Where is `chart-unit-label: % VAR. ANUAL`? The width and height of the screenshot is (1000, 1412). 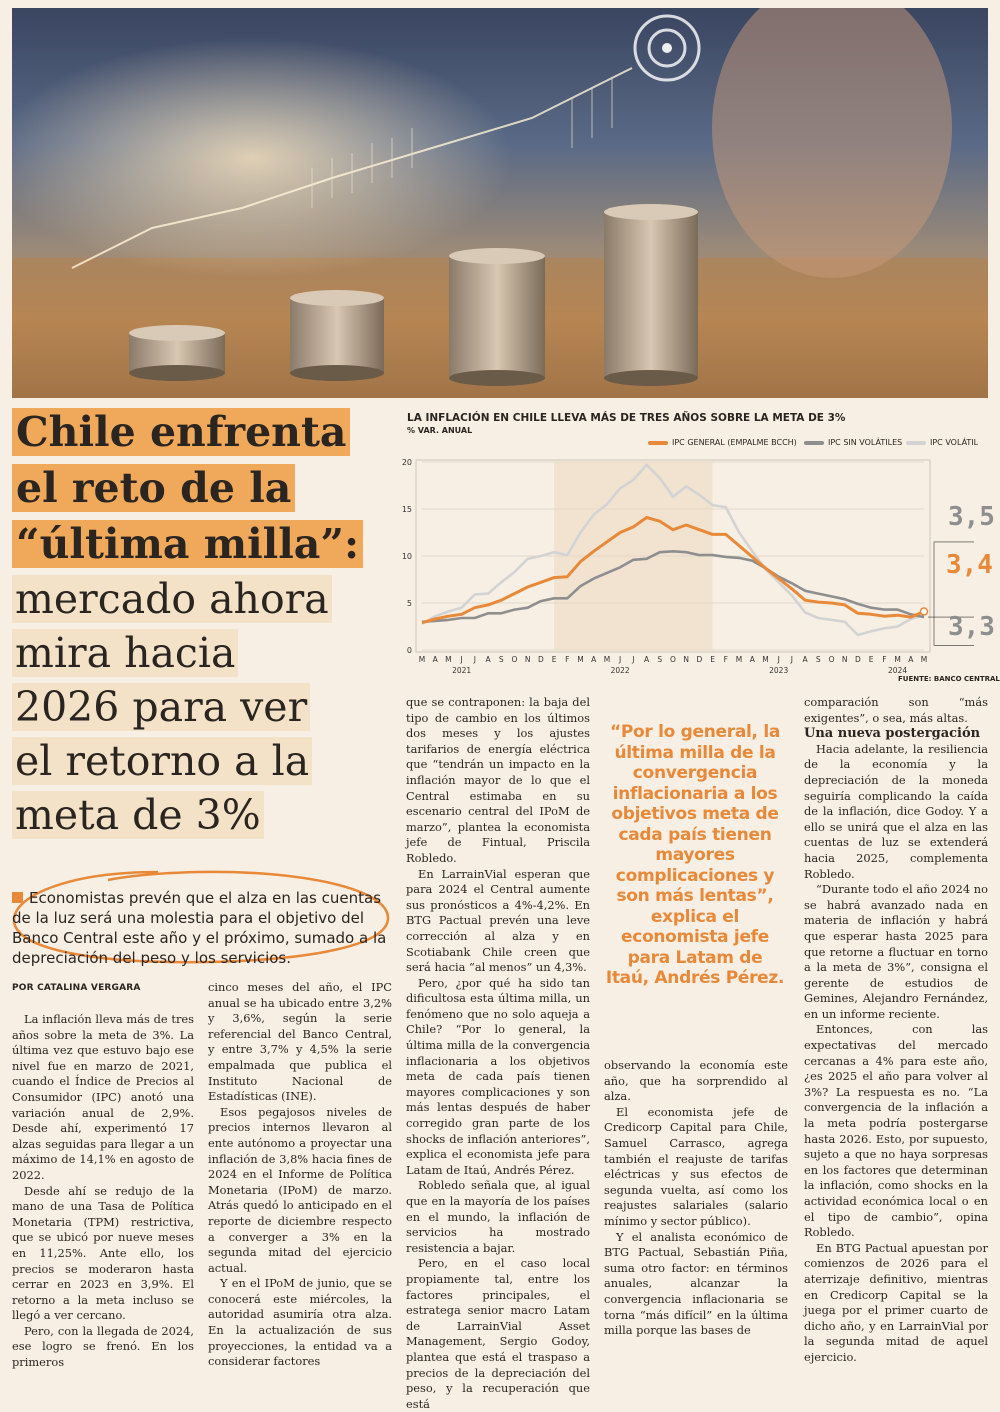
chart-unit-label: % VAR. ANUAL is located at coordinates (440, 430).